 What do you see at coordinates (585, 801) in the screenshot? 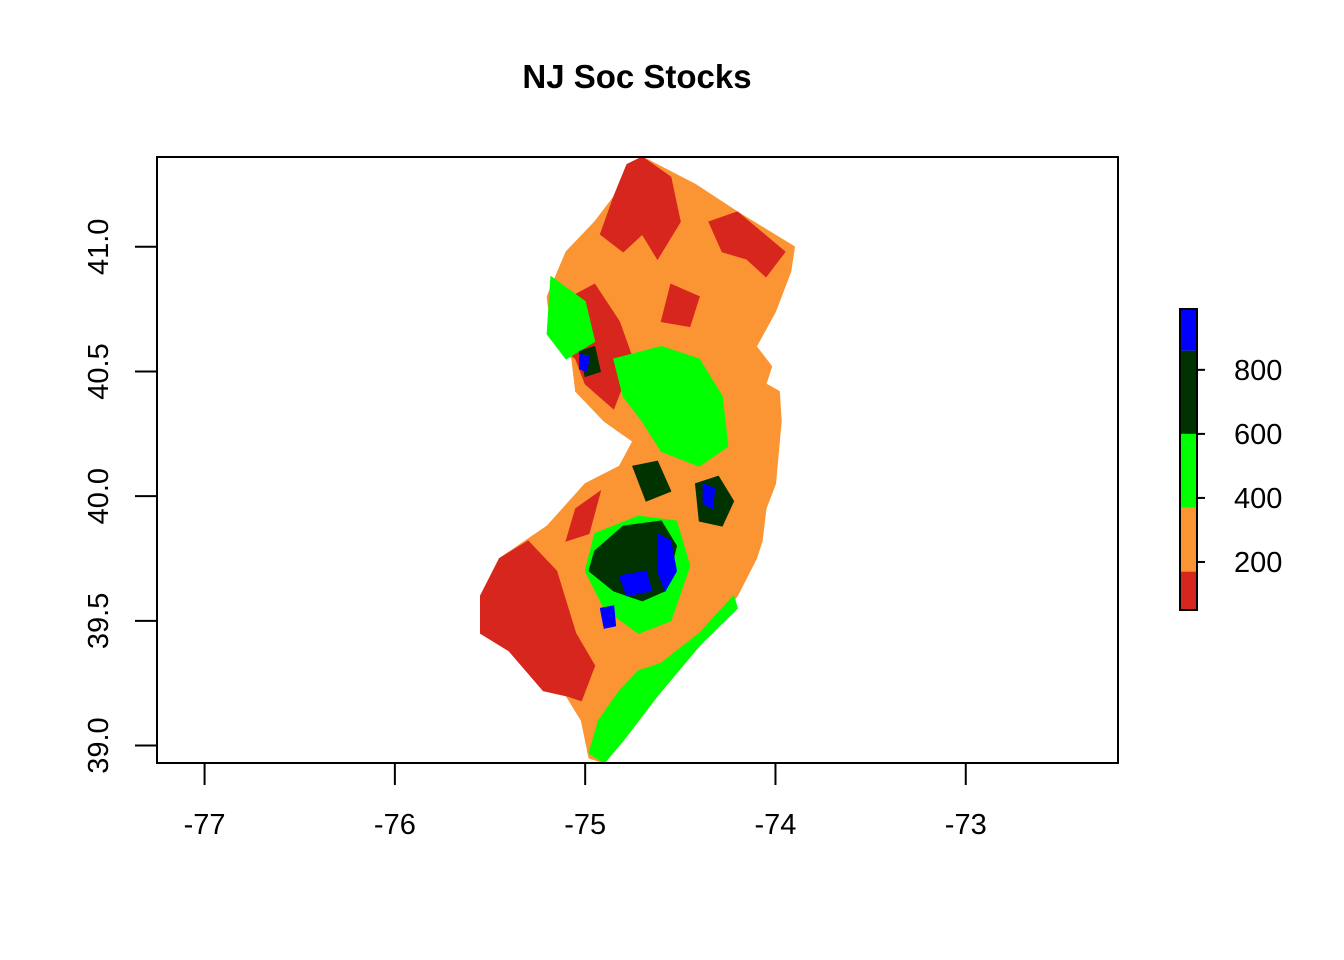
I see `x-axis: -77 -76 -75 -74 -73` at bounding box center [585, 801].